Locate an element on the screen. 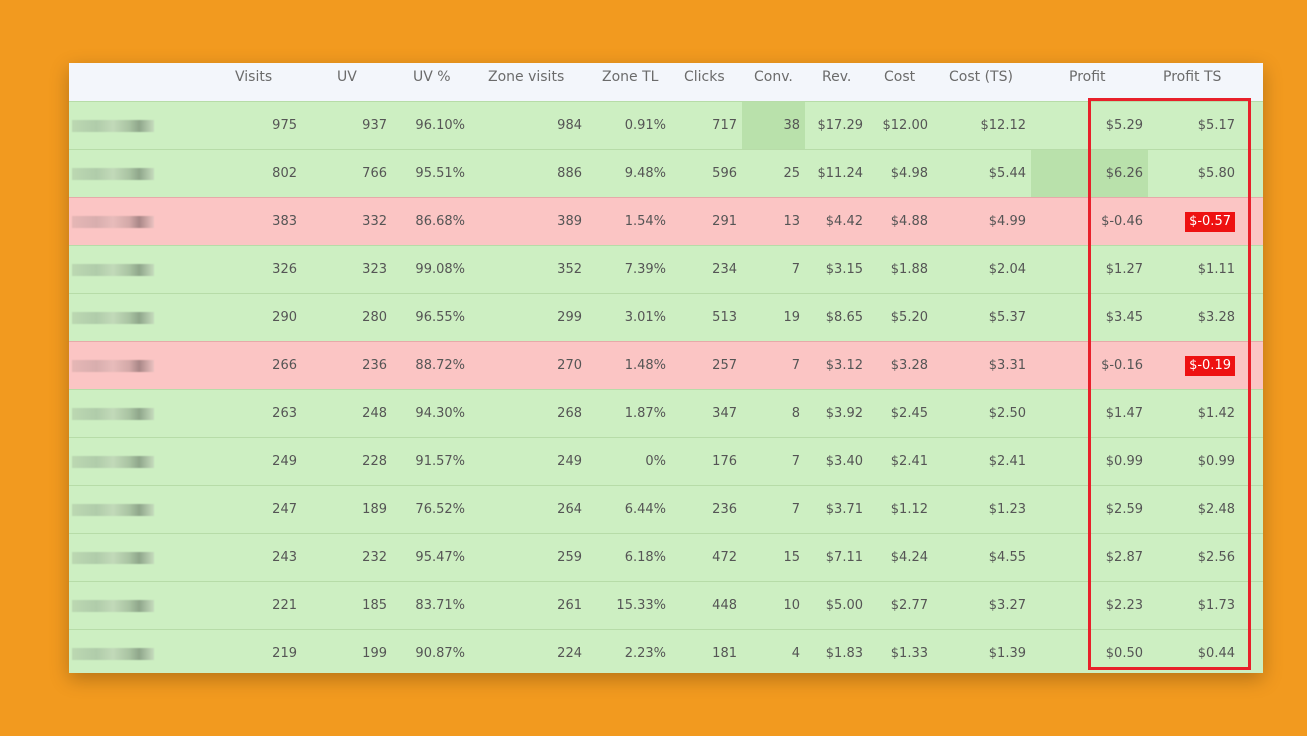  cell-uv-pct: 96.10% is located at coordinates (440, 125).